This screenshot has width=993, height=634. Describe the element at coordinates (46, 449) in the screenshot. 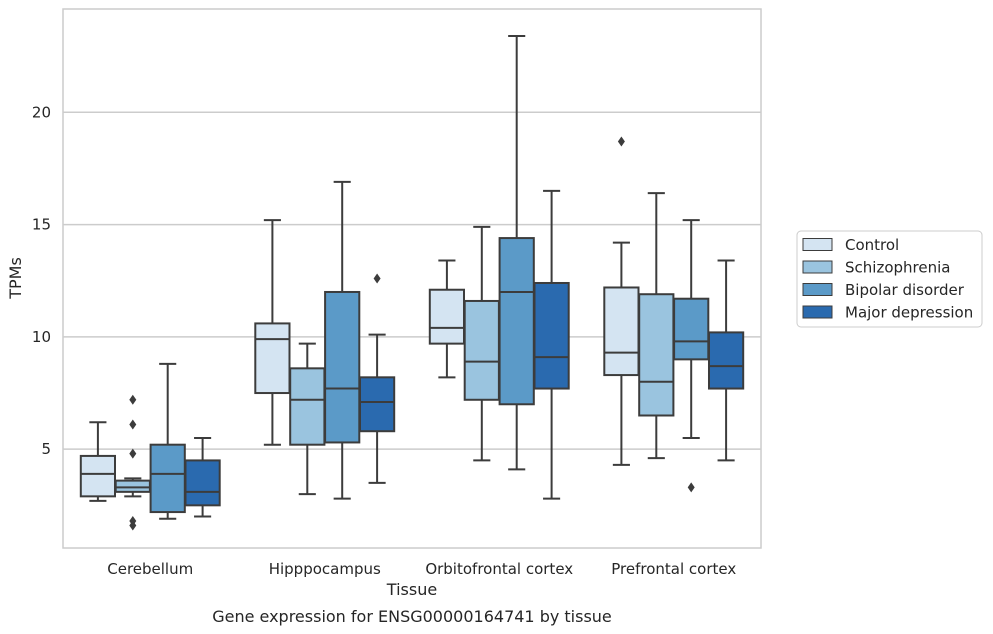

I see `y-tick-label-5: 5` at that location.